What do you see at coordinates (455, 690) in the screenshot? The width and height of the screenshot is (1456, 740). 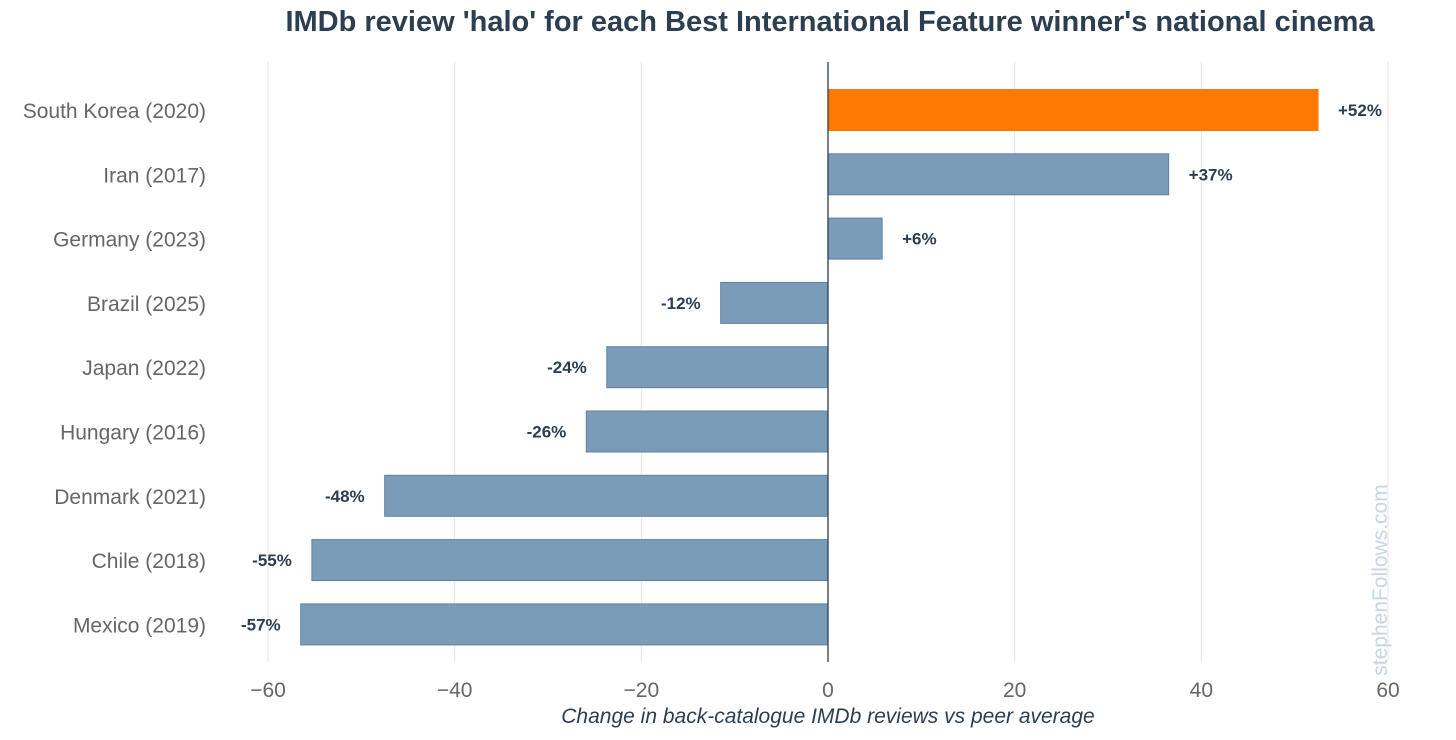 I see `x-tick-label: −40` at bounding box center [455, 690].